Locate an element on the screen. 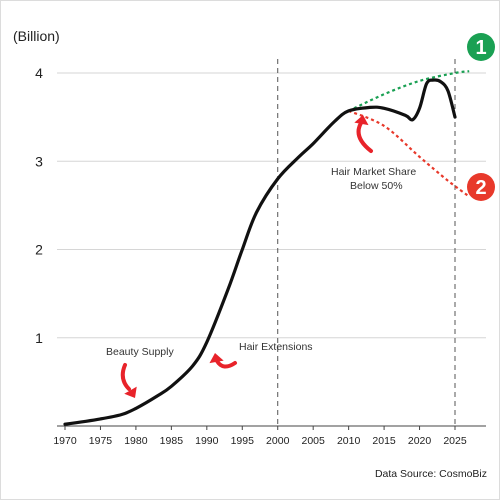  projection-badge-2: 2 is located at coordinates (481, 187).